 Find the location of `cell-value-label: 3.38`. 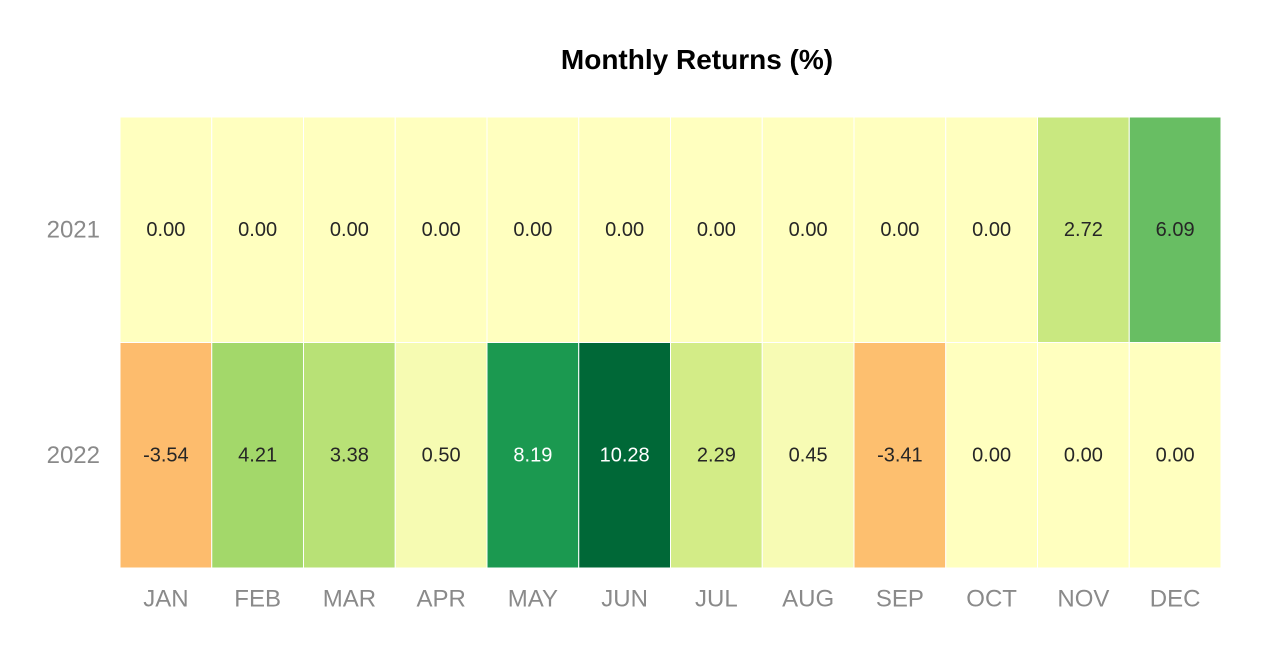

cell-value-label: 3.38 is located at coordinates (349, 455).